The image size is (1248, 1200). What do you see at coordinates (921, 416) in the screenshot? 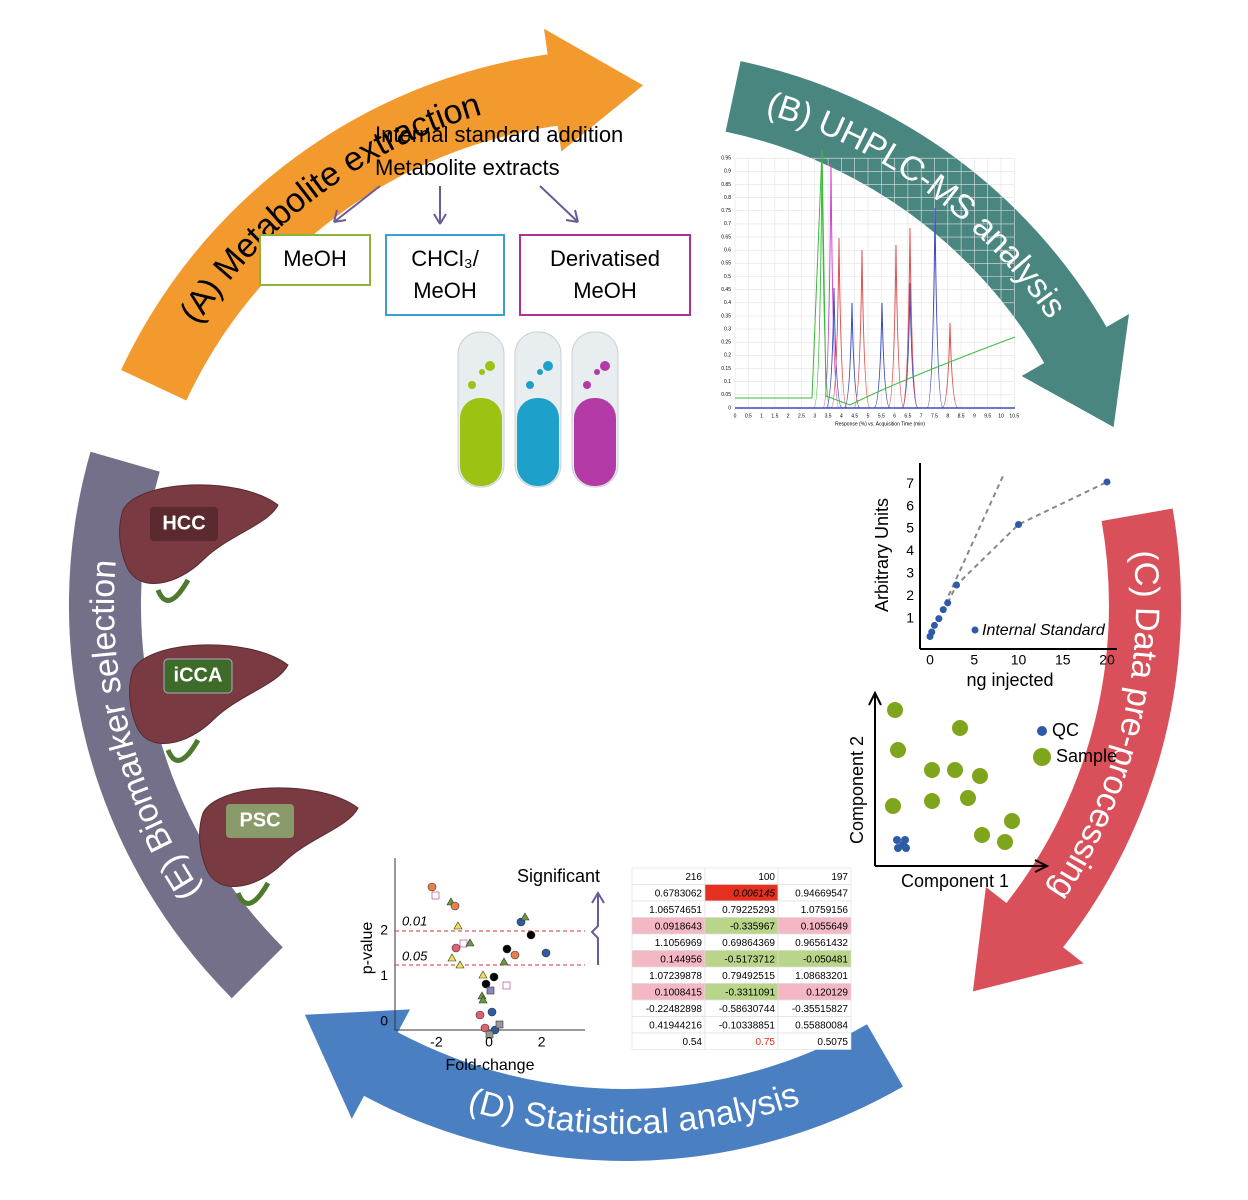
I see `x-tick-label: 7` at bounding box center [921, 416].